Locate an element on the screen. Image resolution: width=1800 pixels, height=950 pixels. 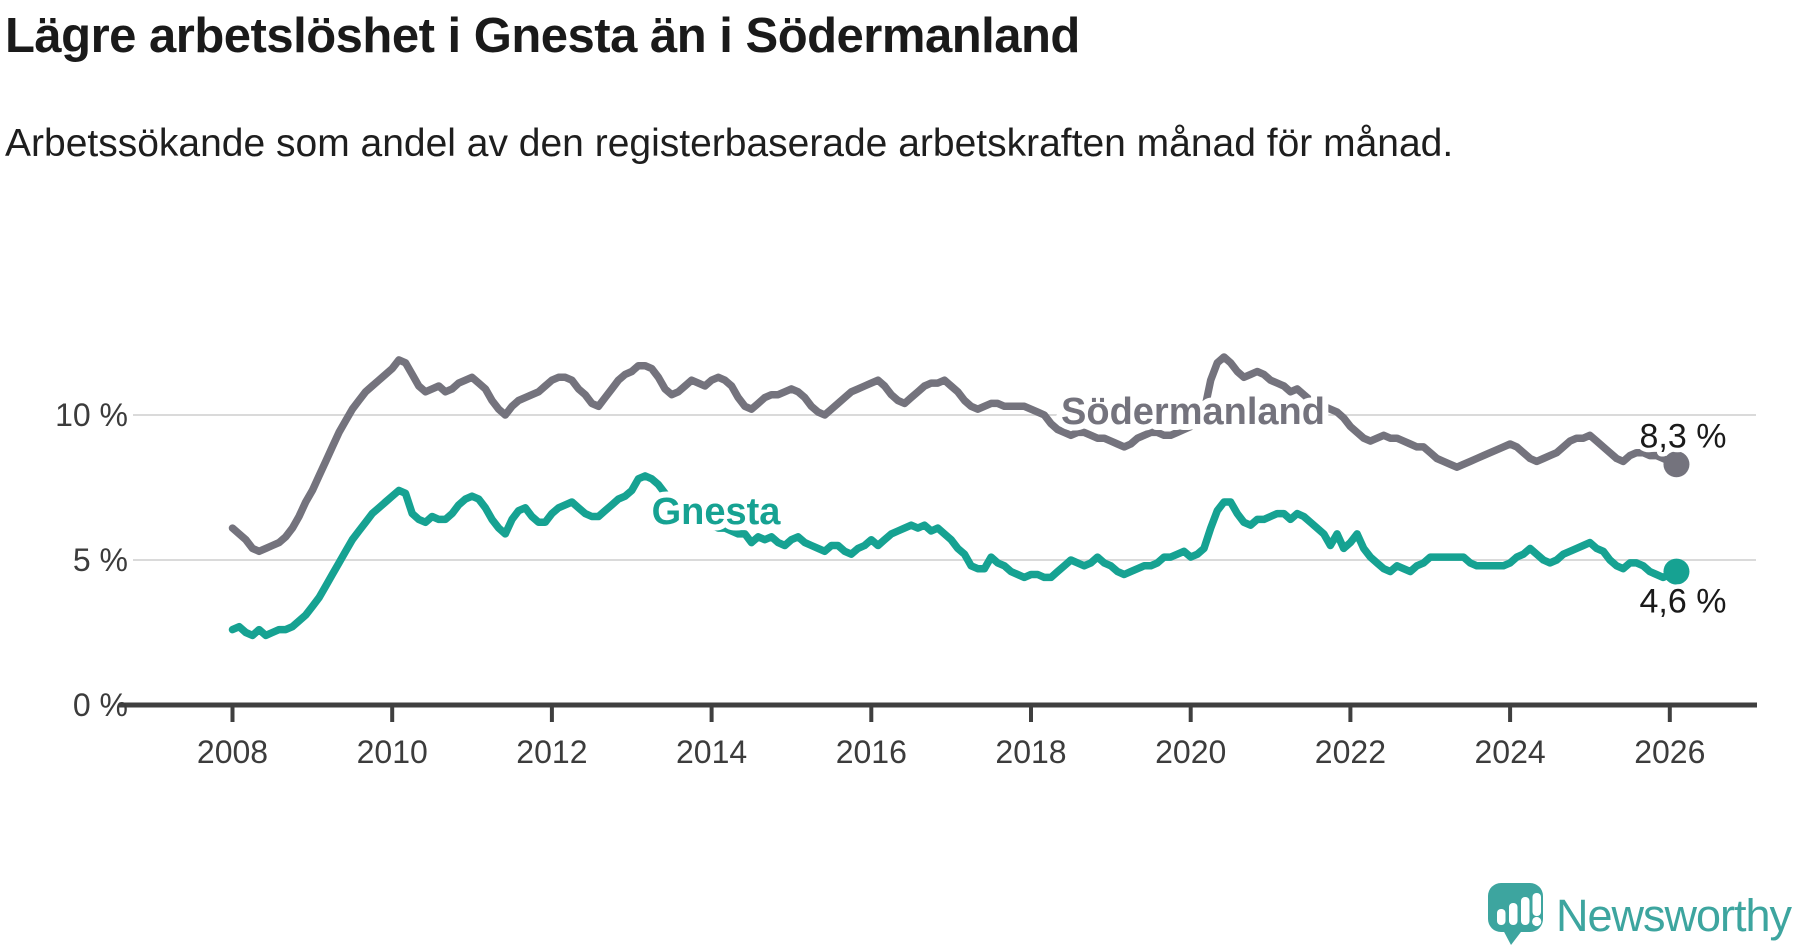
newsworthy-logo: Newsworthy is located at coordinates (1641, 914).